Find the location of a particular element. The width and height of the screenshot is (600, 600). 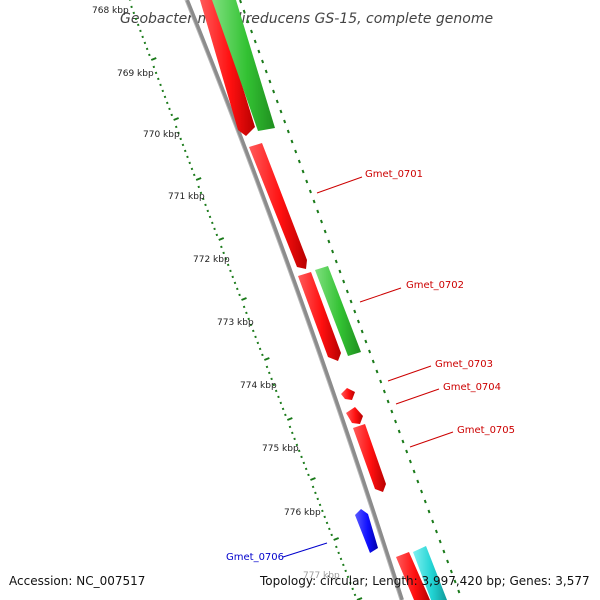

scale-label: 770 kbp is located at coordinates (161, 135).